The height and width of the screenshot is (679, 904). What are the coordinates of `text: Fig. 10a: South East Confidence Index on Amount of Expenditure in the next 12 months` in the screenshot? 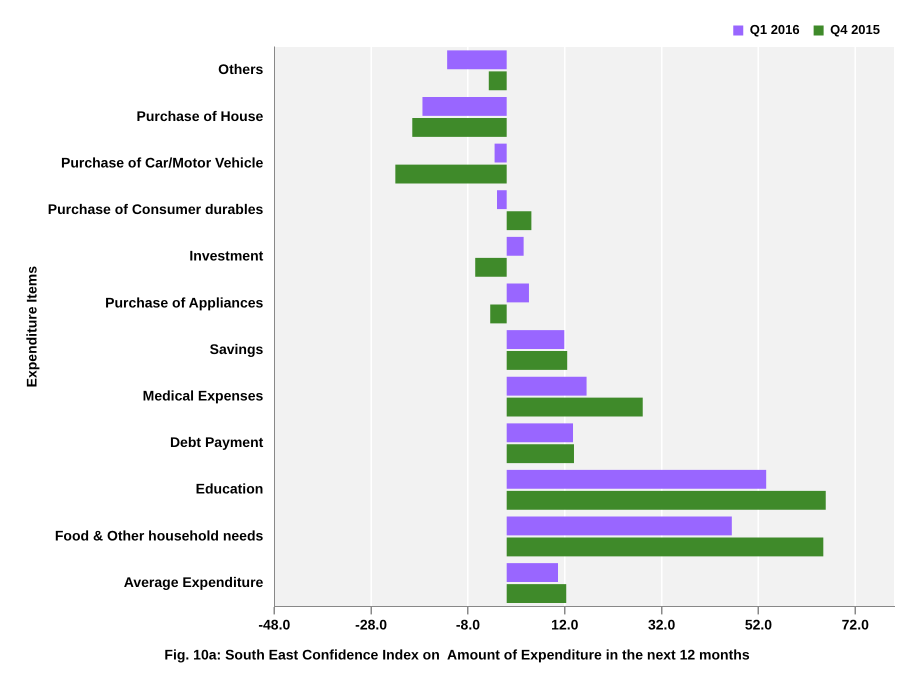 It's located at (457, 654).